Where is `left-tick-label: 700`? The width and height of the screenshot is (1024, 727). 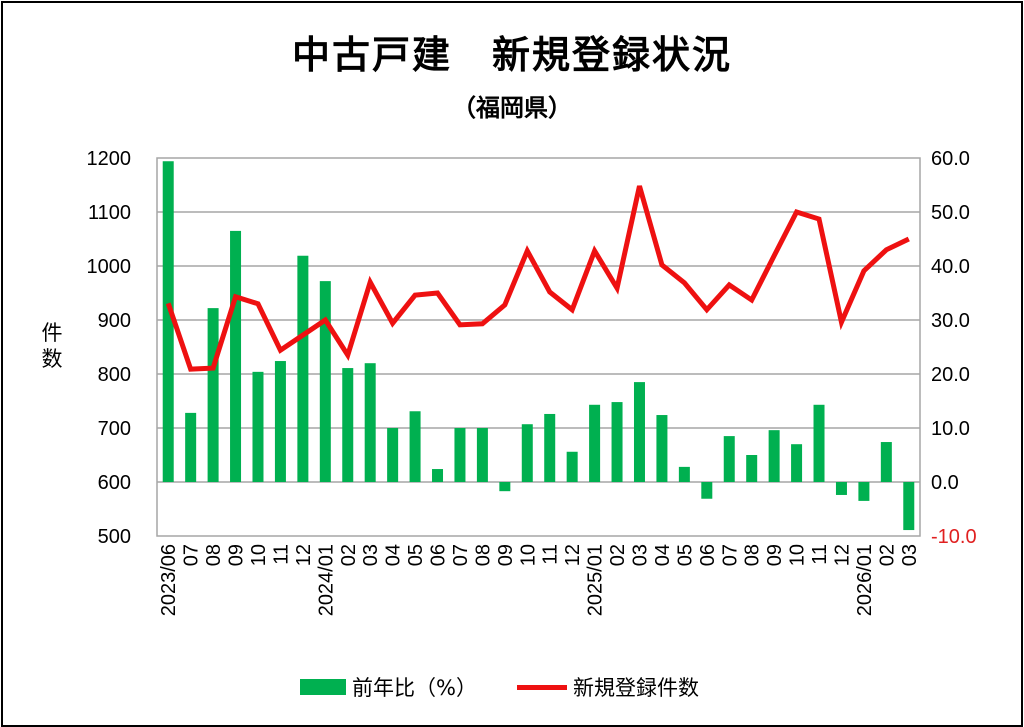 left-tick-label: 700 is located at coordinates (114, 429).